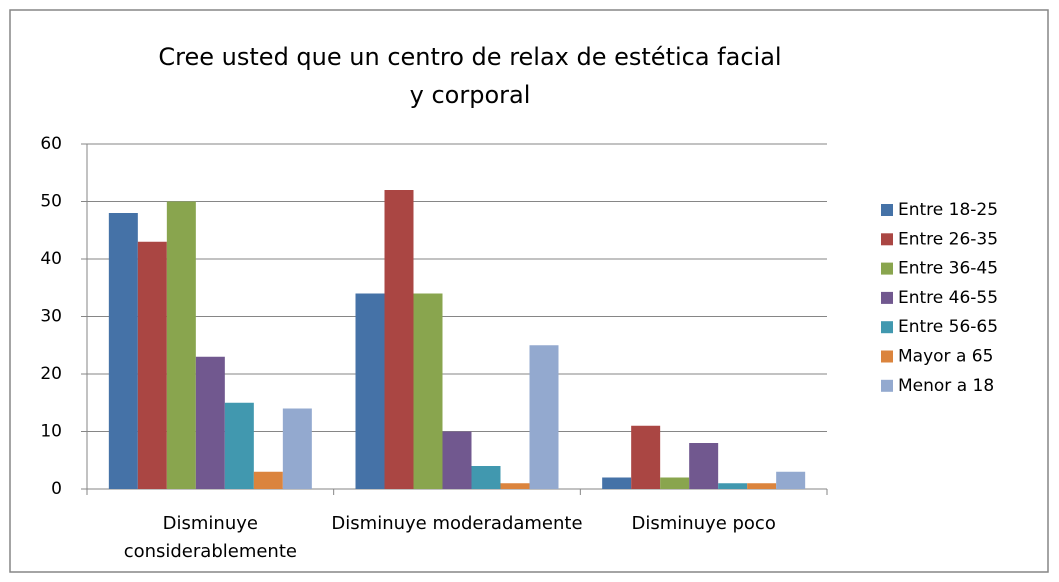 This screenshot has height=582, width=1059. I want to click on x-tick-label: Disminuye poco, so click(703, 523).